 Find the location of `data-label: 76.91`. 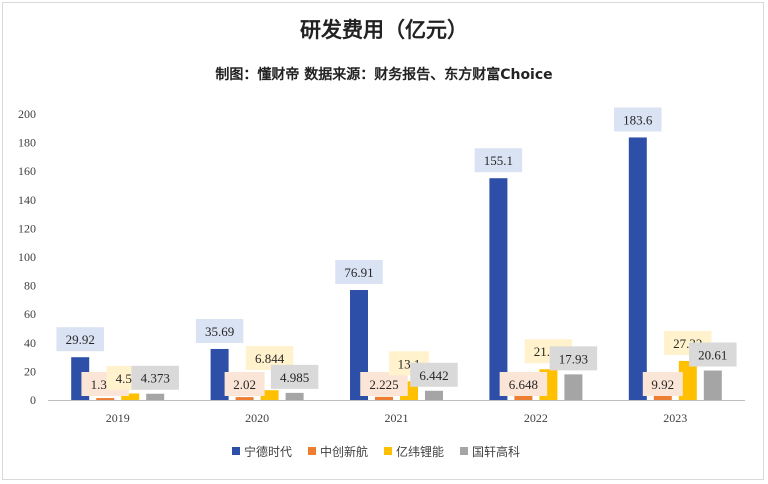

data-label: 76.91 is located at coordinates (358, 272).